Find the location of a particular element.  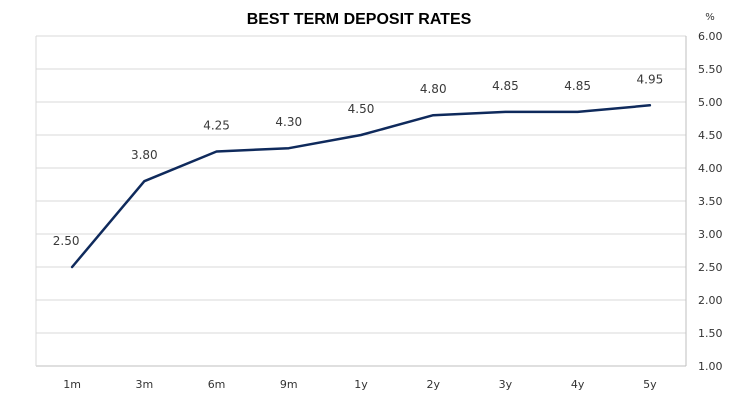

y-tick-label: 2.00 is located at coordinates (710, 300).